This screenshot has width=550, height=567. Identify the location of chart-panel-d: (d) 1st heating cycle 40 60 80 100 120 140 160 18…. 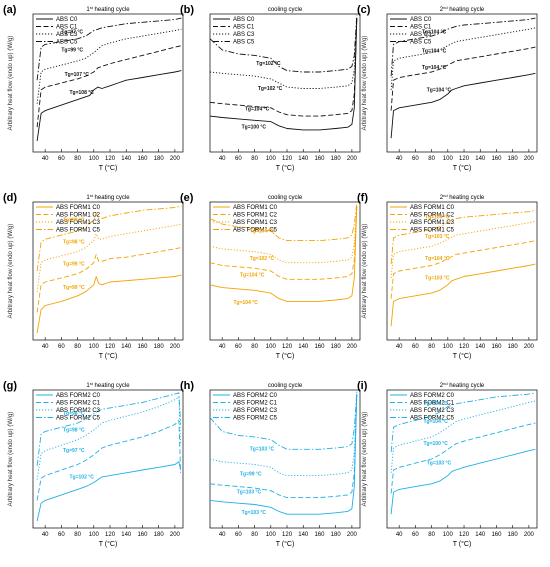
(93, 276).